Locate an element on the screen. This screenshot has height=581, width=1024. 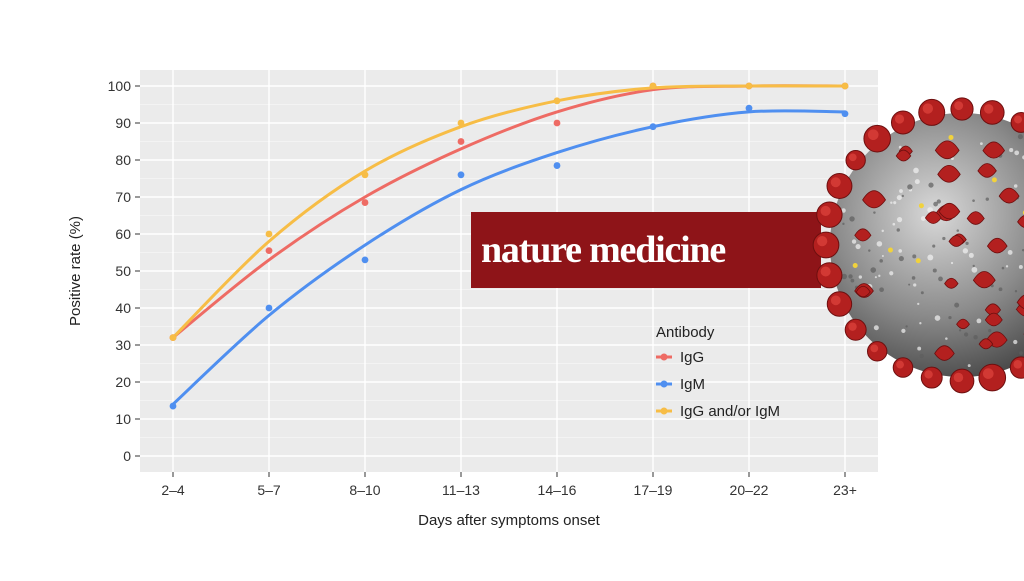
y-tick-label: 40 is located at coordinates (123, 308).